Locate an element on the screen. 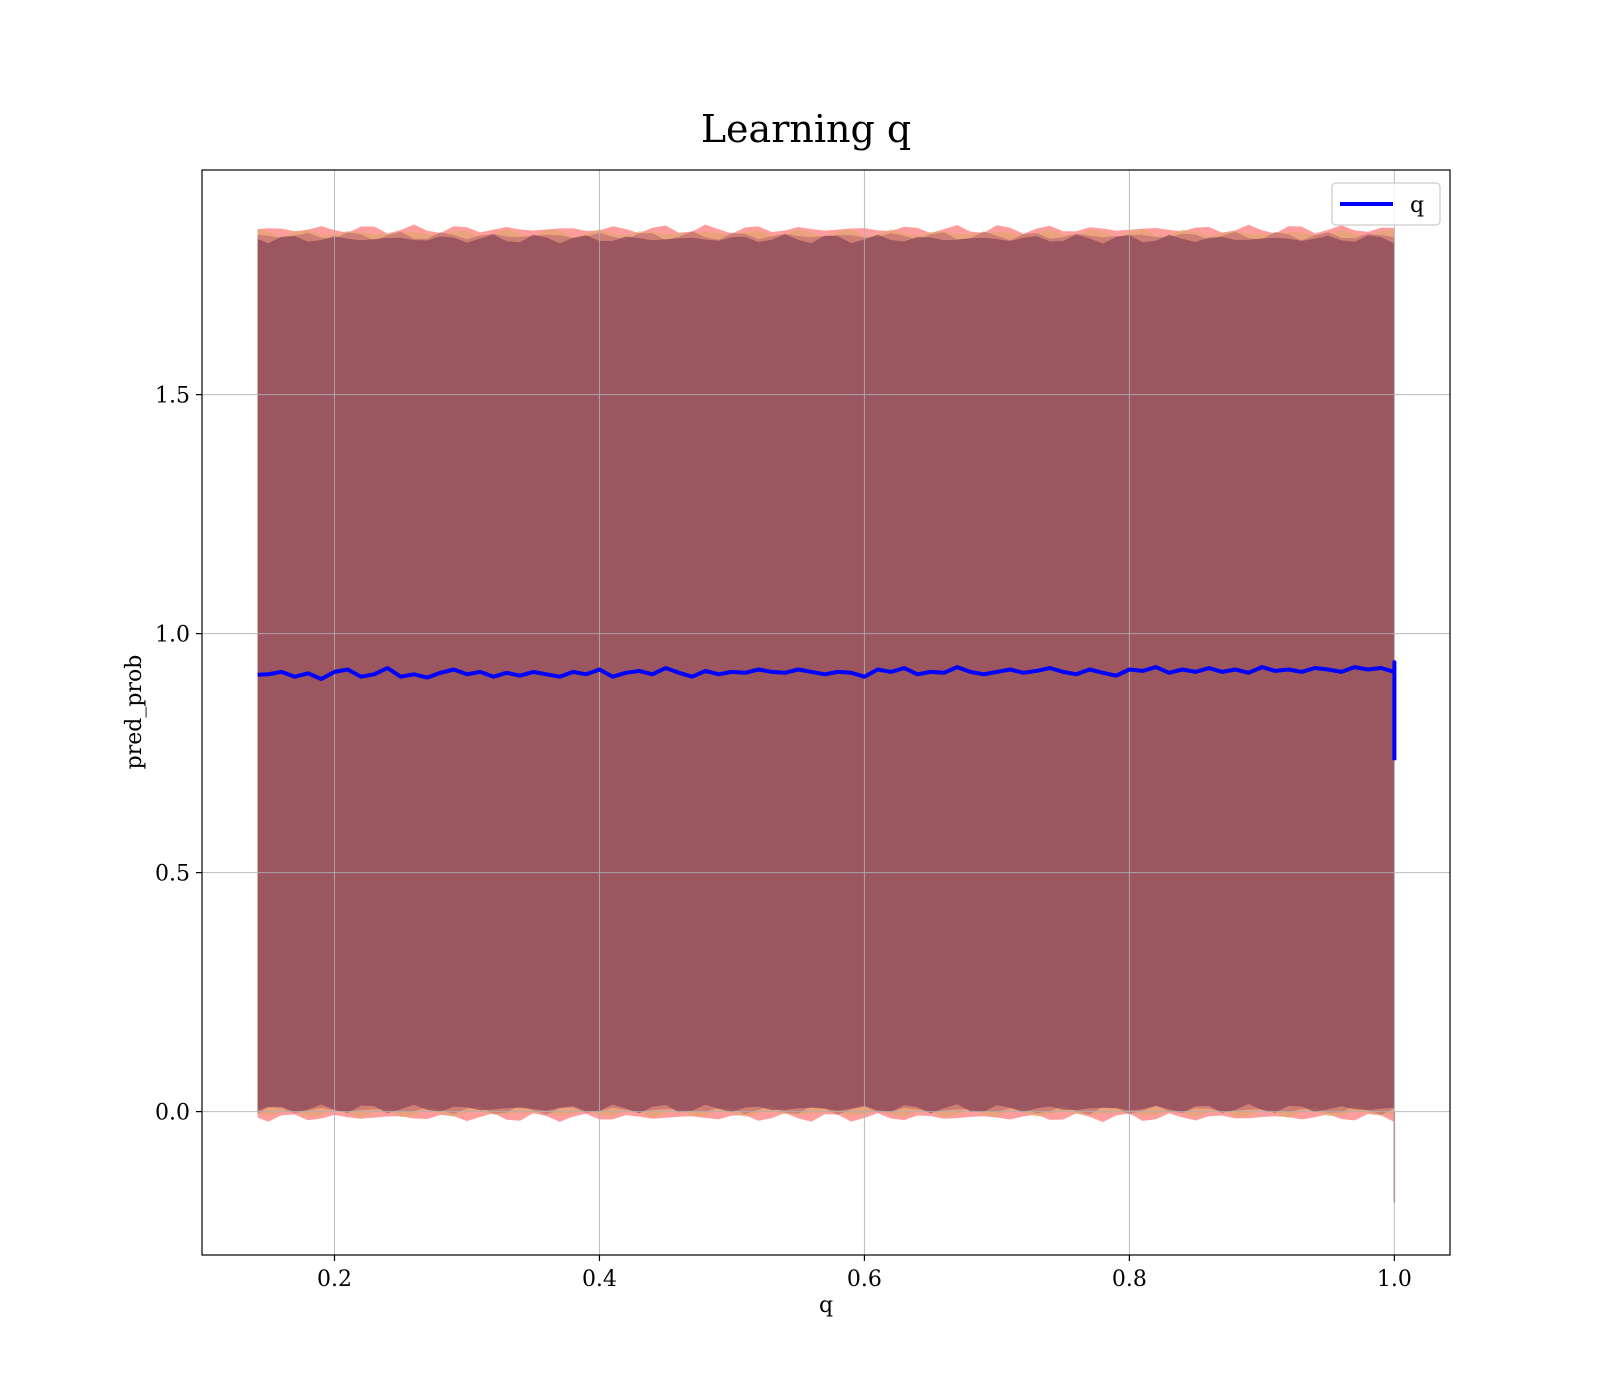 Image resolution: width=1600 pixels, height=1400 pixels. legend: q is located at coordinates (1386, 204).